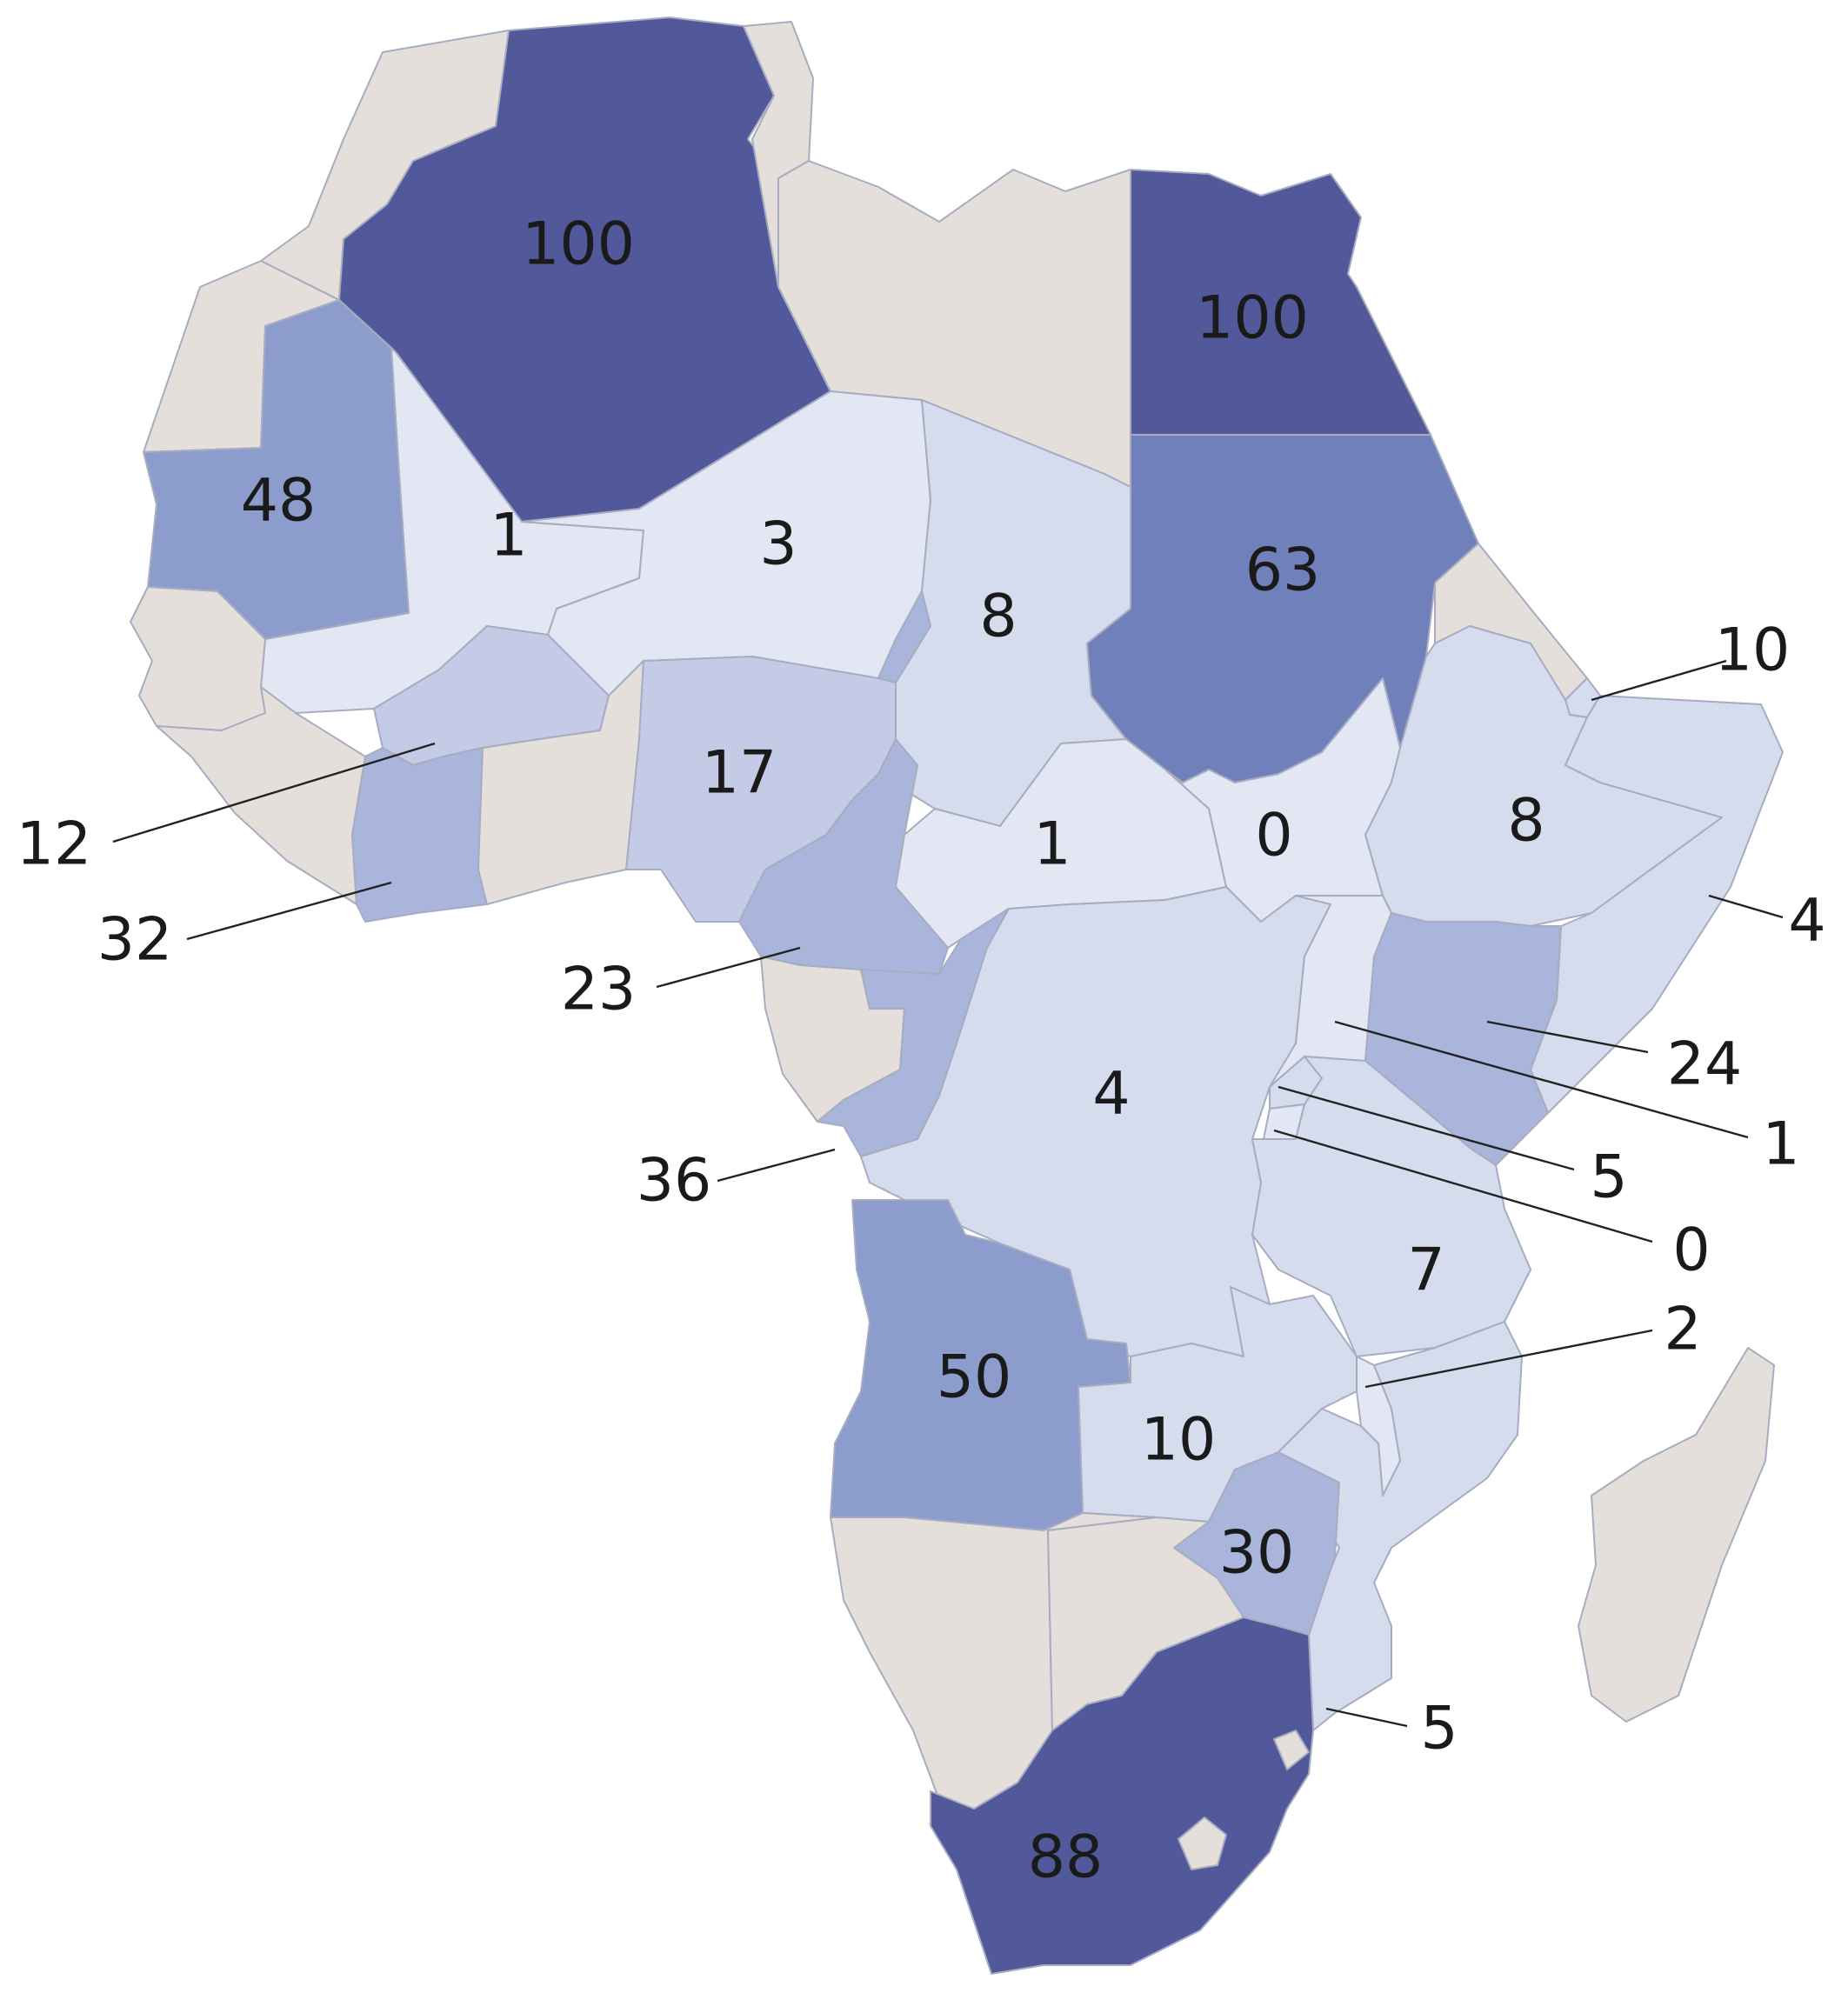 The image size is (1848, 1993). I want to click on value-label-egypt: 100, so click(1252, 318).